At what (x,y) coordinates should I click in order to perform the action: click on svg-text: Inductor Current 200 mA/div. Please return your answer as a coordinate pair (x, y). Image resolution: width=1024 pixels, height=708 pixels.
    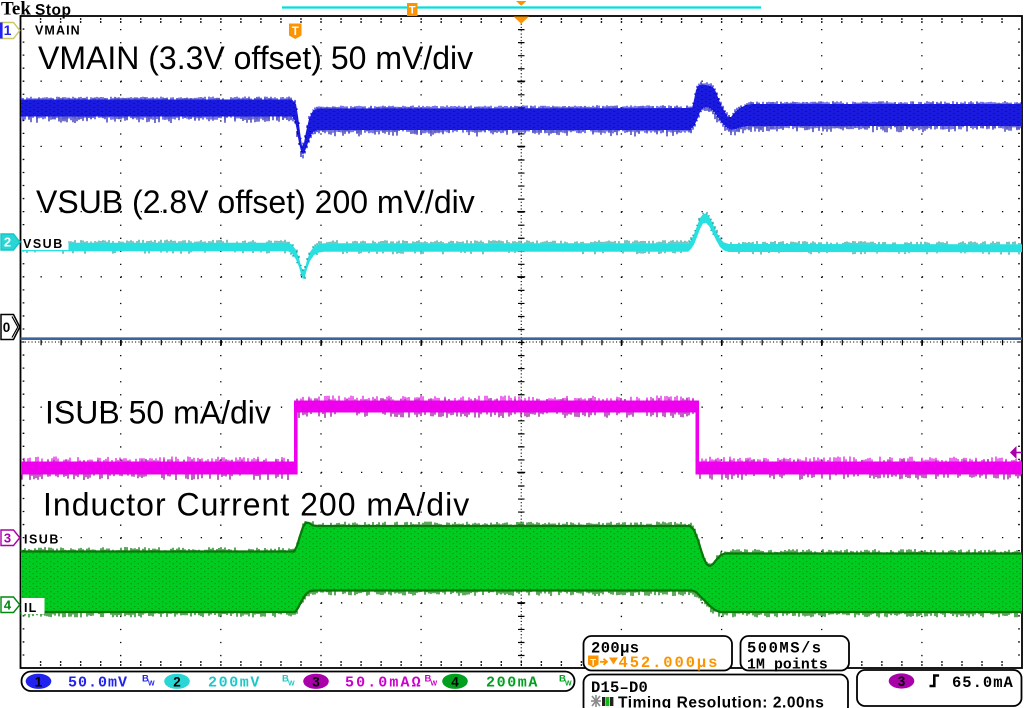
    Looking at the image, I should click on (256, 505).